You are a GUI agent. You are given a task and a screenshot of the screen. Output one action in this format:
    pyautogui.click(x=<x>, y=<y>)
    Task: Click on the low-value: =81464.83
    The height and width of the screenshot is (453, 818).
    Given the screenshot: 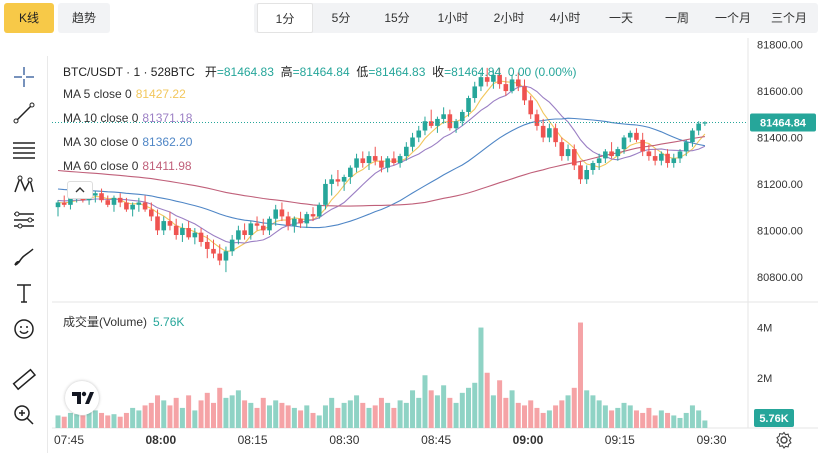 What is the action you would take?
    pyautogui.click(x=397, y=72)
    